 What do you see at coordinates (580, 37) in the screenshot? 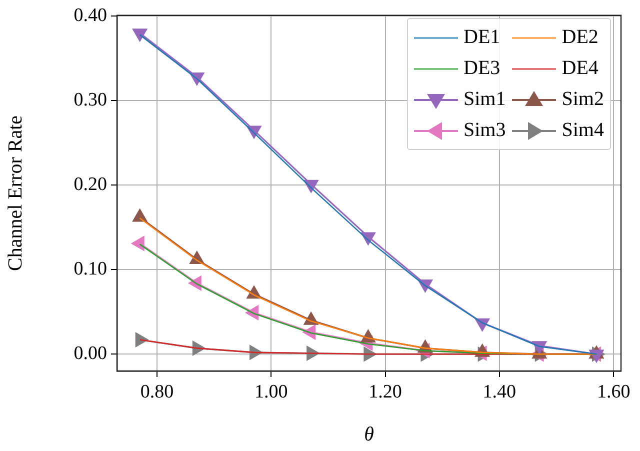
I see `legend-label: DE2` at bounding box center [580, 37].